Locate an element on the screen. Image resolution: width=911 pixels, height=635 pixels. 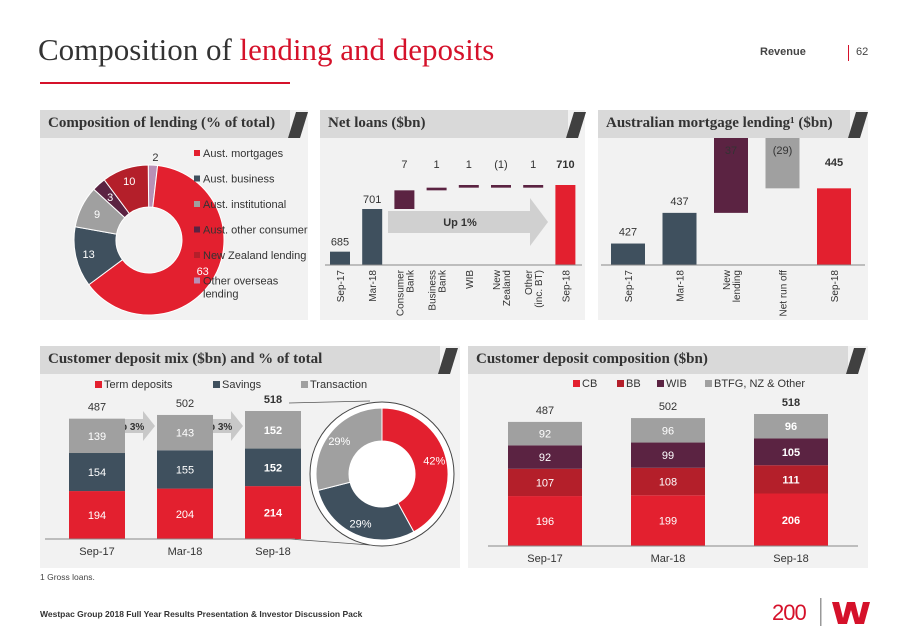
footnote: 1 Gross loans. is located at coordinates (67, 577).